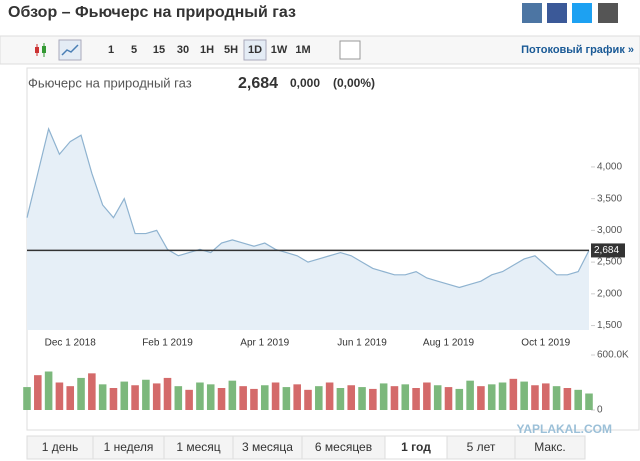 The height and width of the screenshot is (461, 640). Describe the element at coordinates (111, 50) in the screenshot. I see `interval-button: 1` at that location.